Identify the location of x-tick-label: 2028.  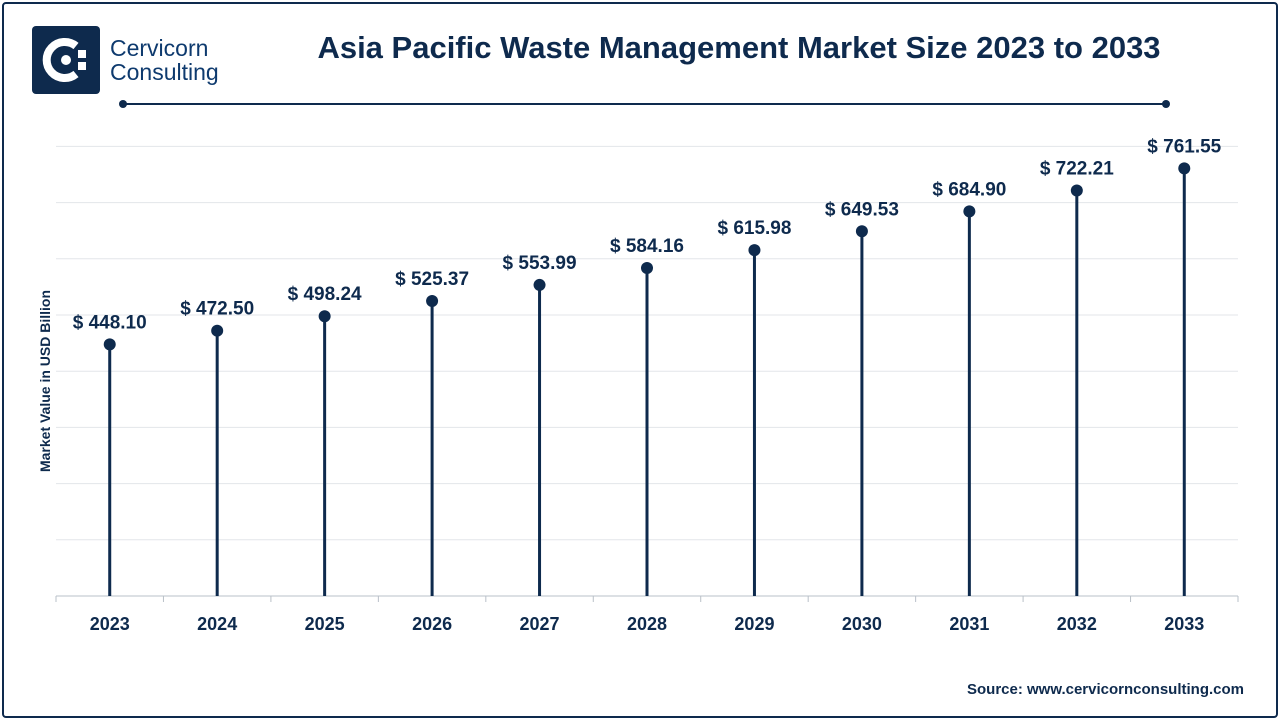
(647, 624).